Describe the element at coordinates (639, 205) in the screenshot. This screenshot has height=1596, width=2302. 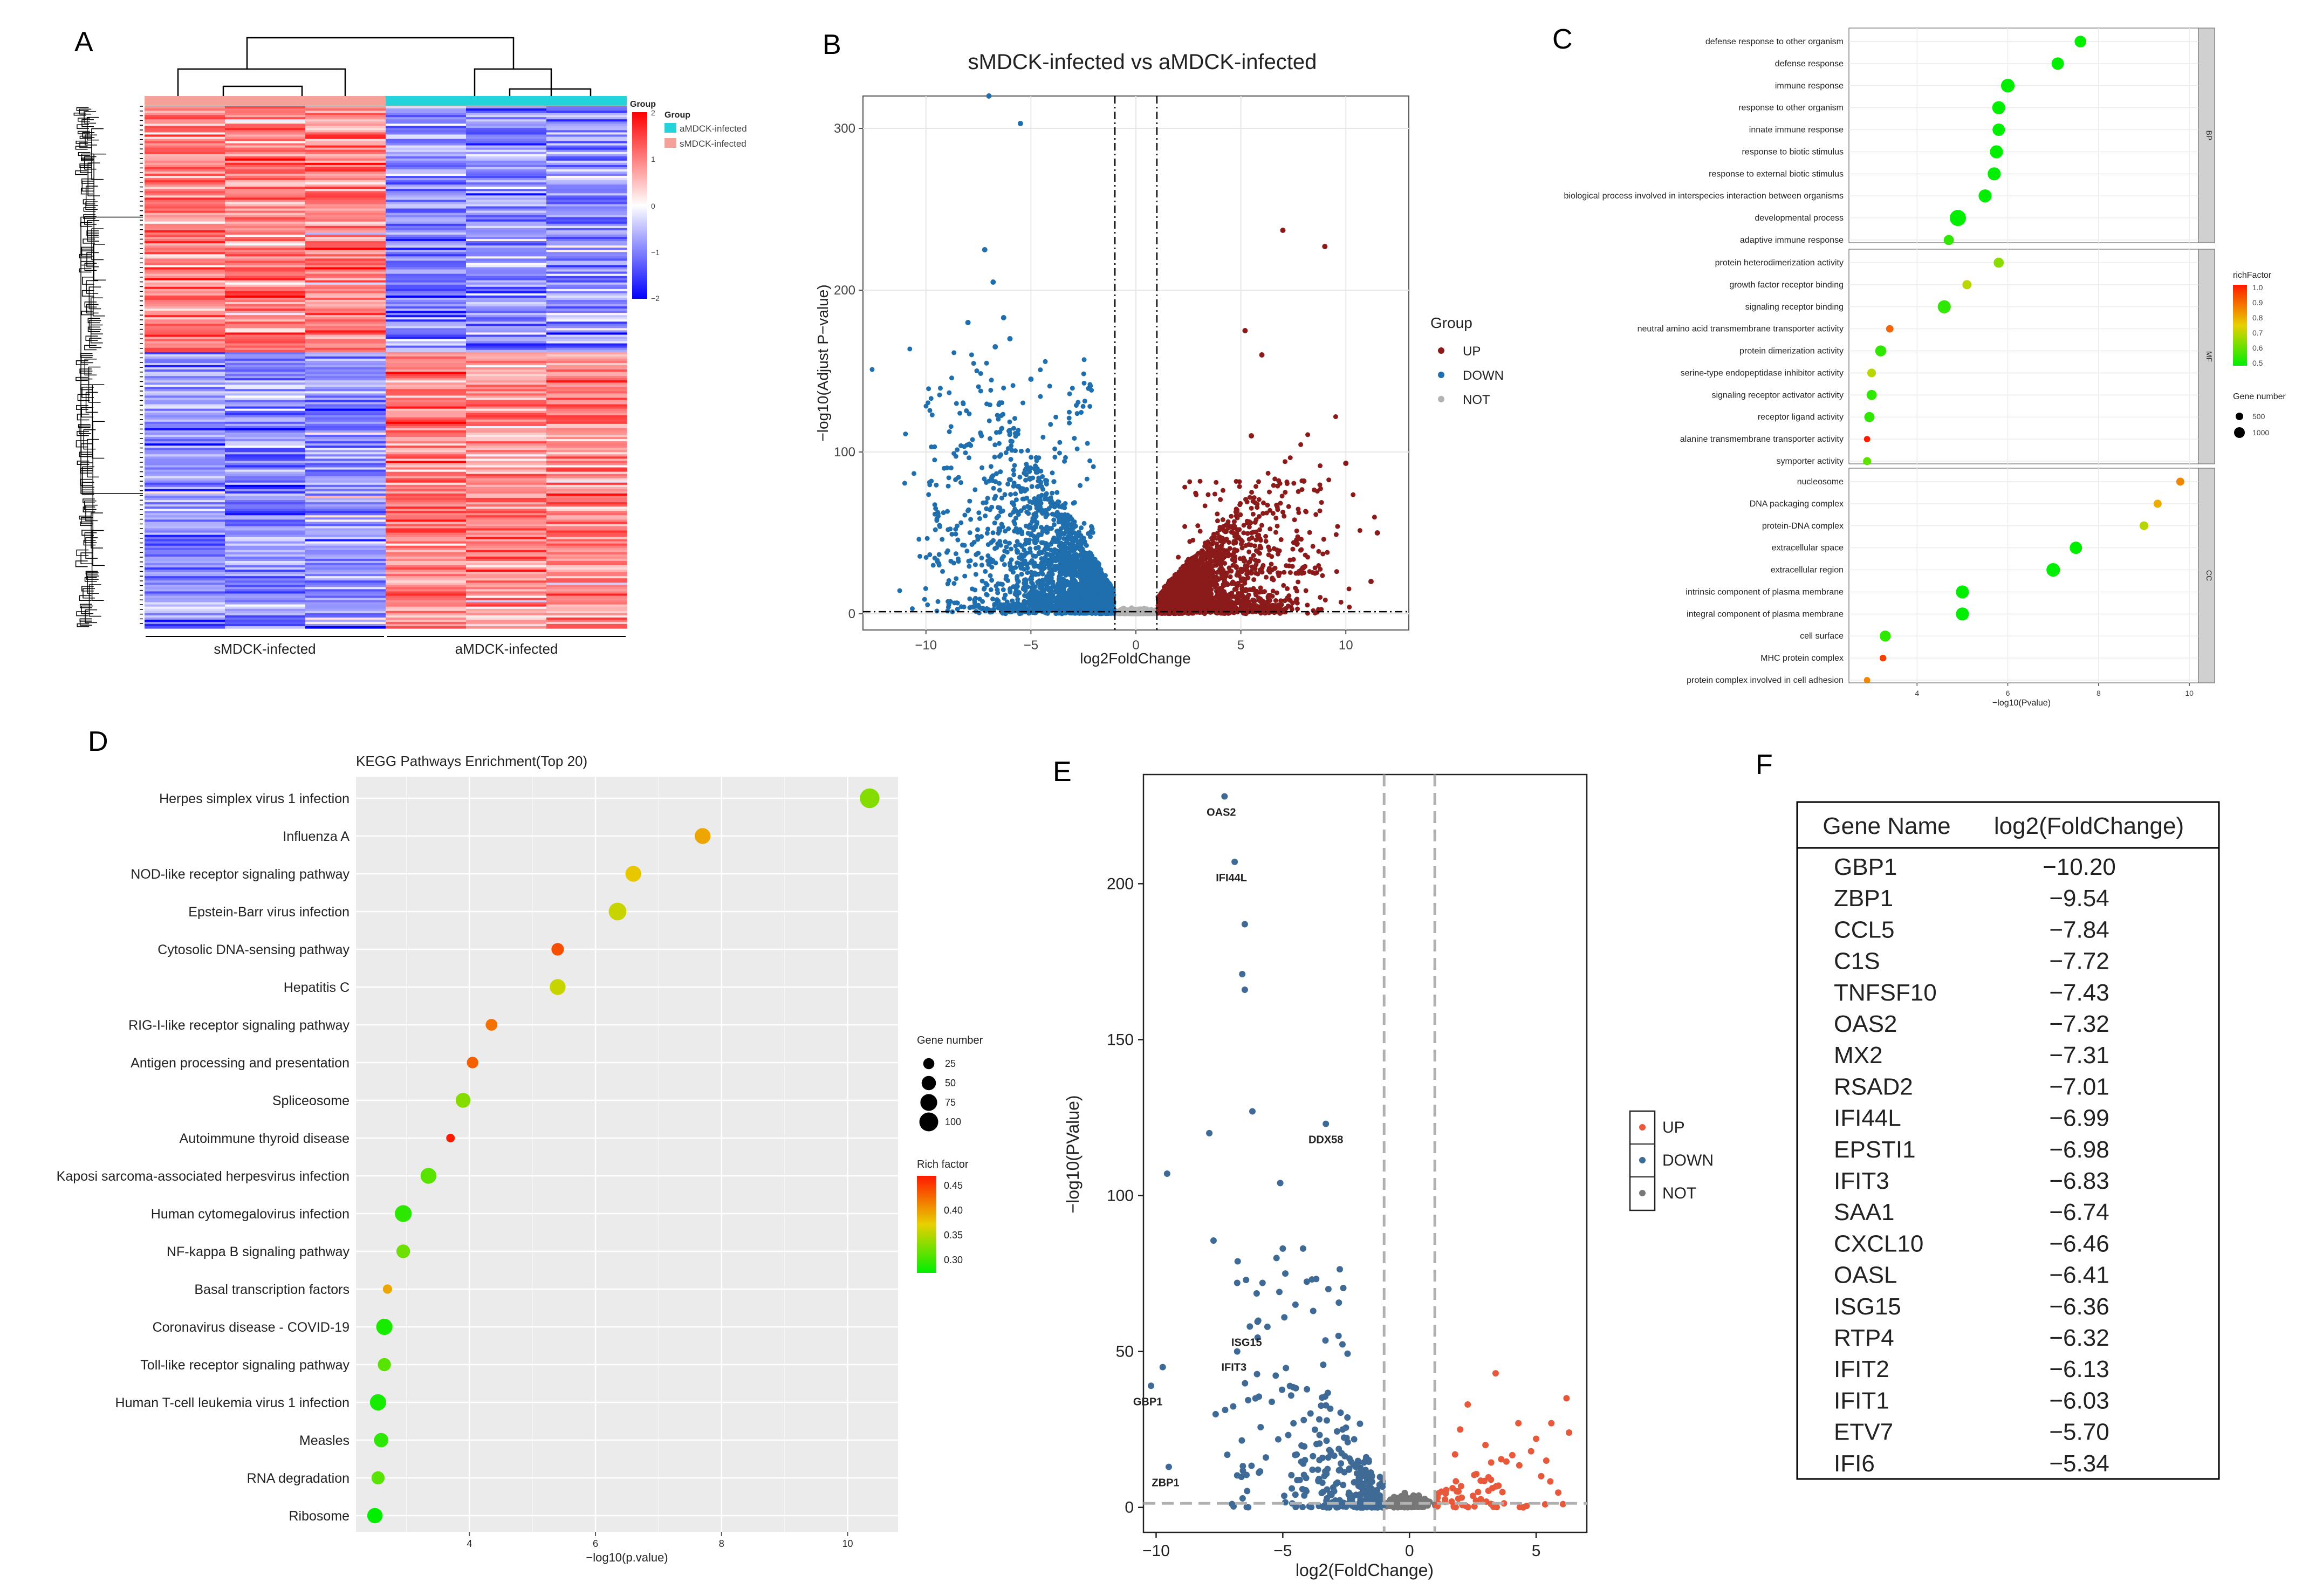
I see `heat-scale-bar` at that location.